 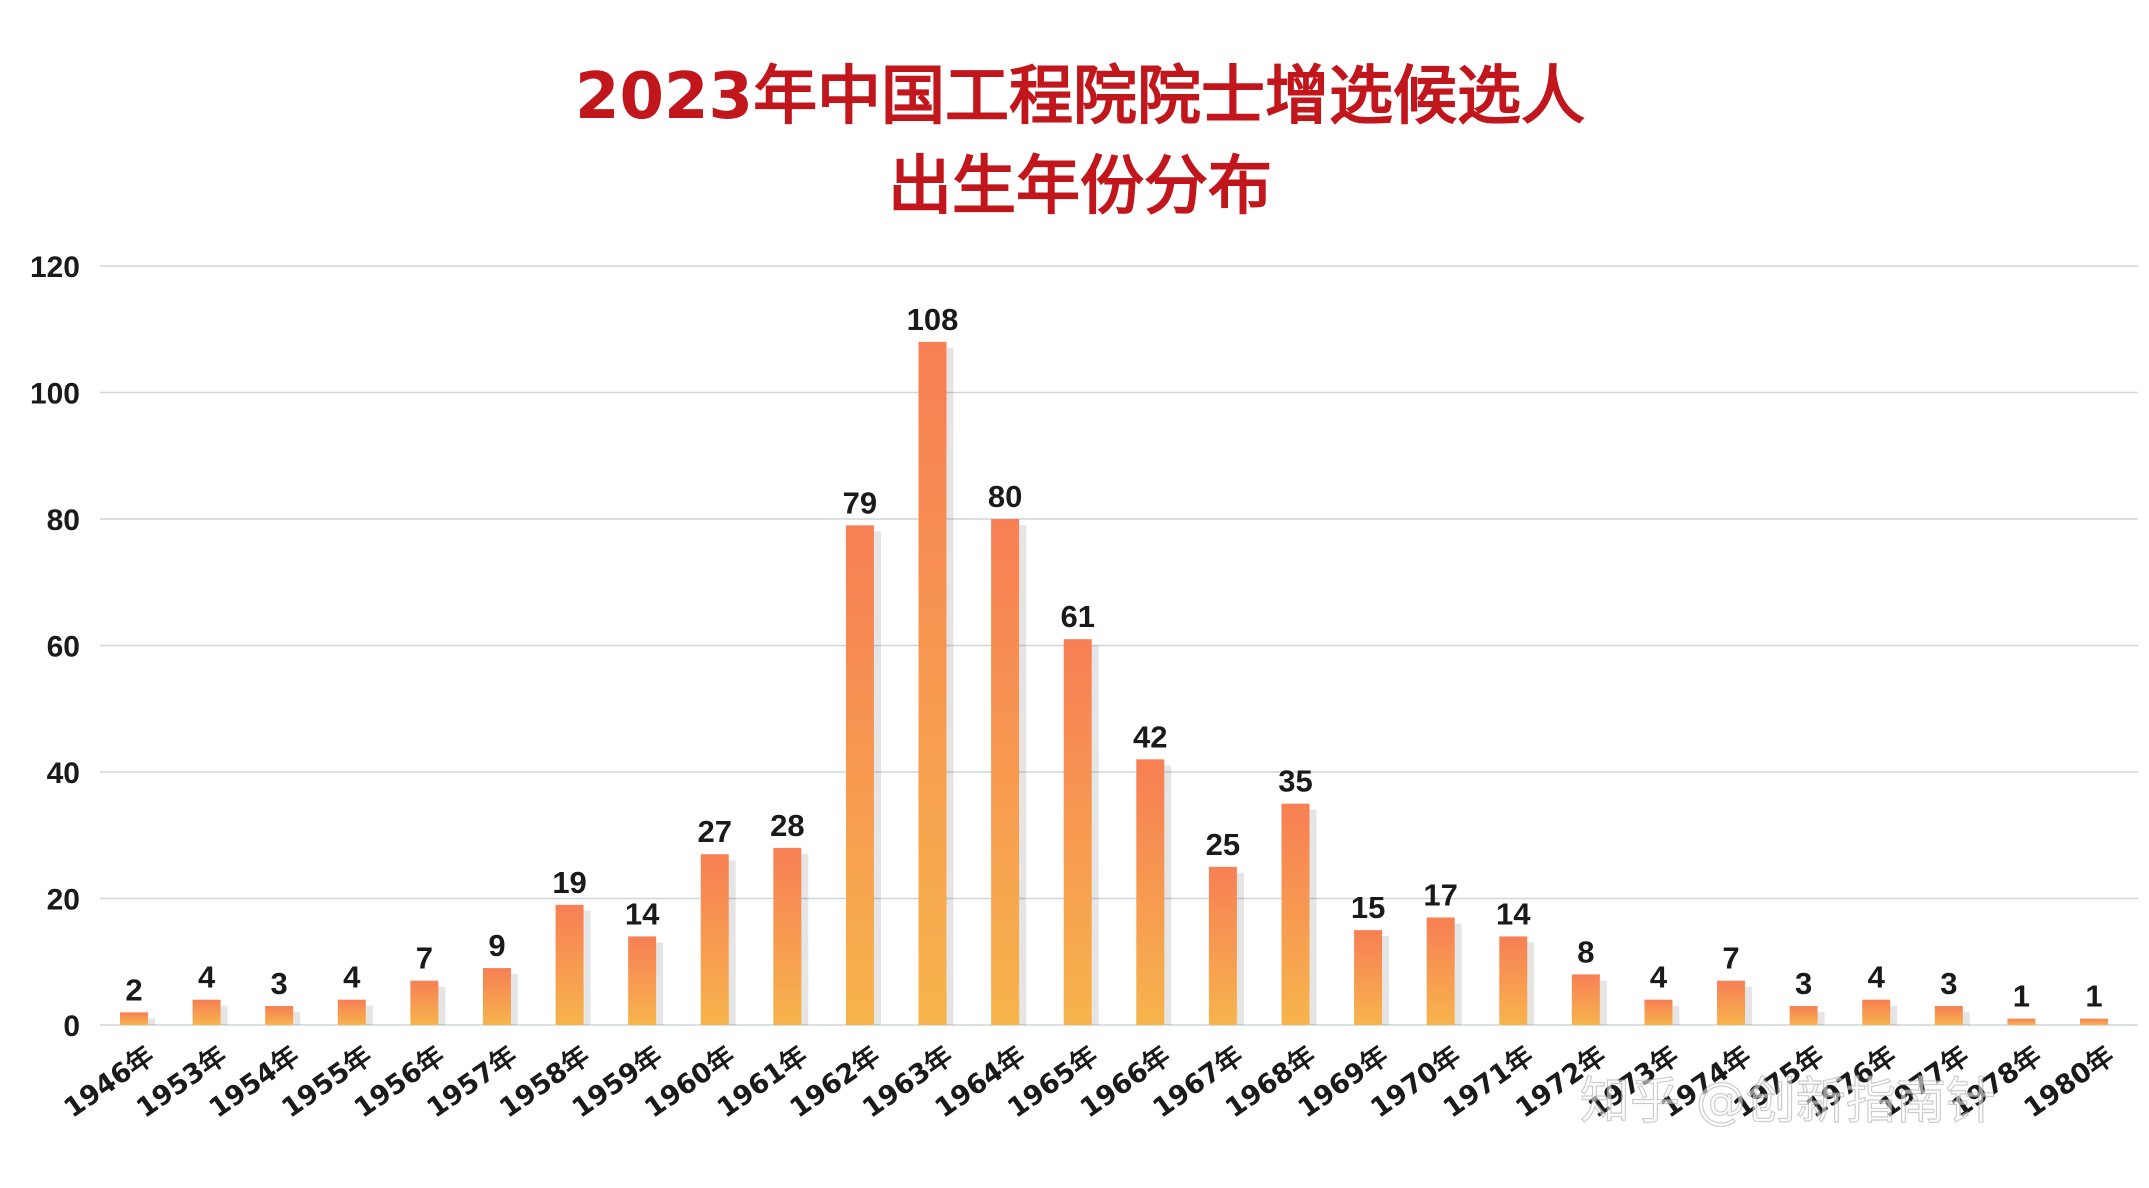 I want to click on bar-value-label: 80, so click(x=1005, y=496).